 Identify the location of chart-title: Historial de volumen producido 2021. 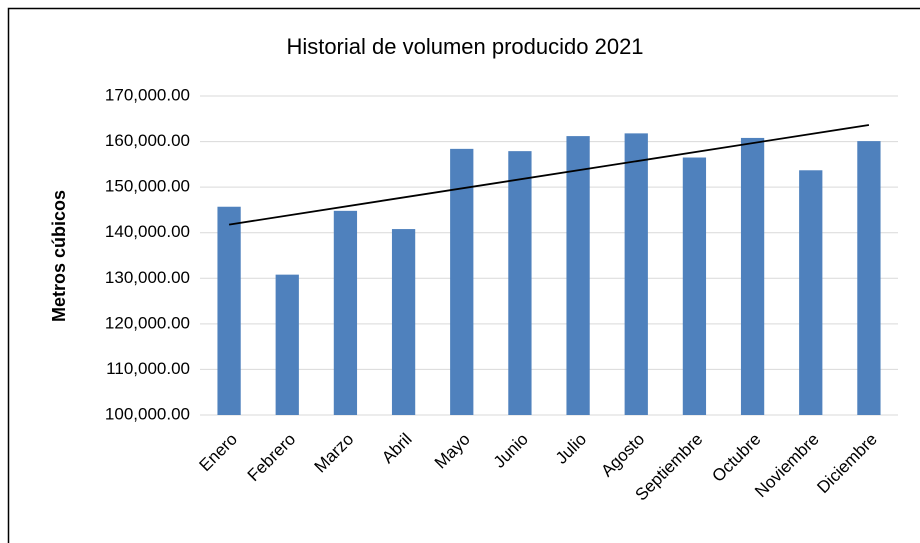
(464, 46).